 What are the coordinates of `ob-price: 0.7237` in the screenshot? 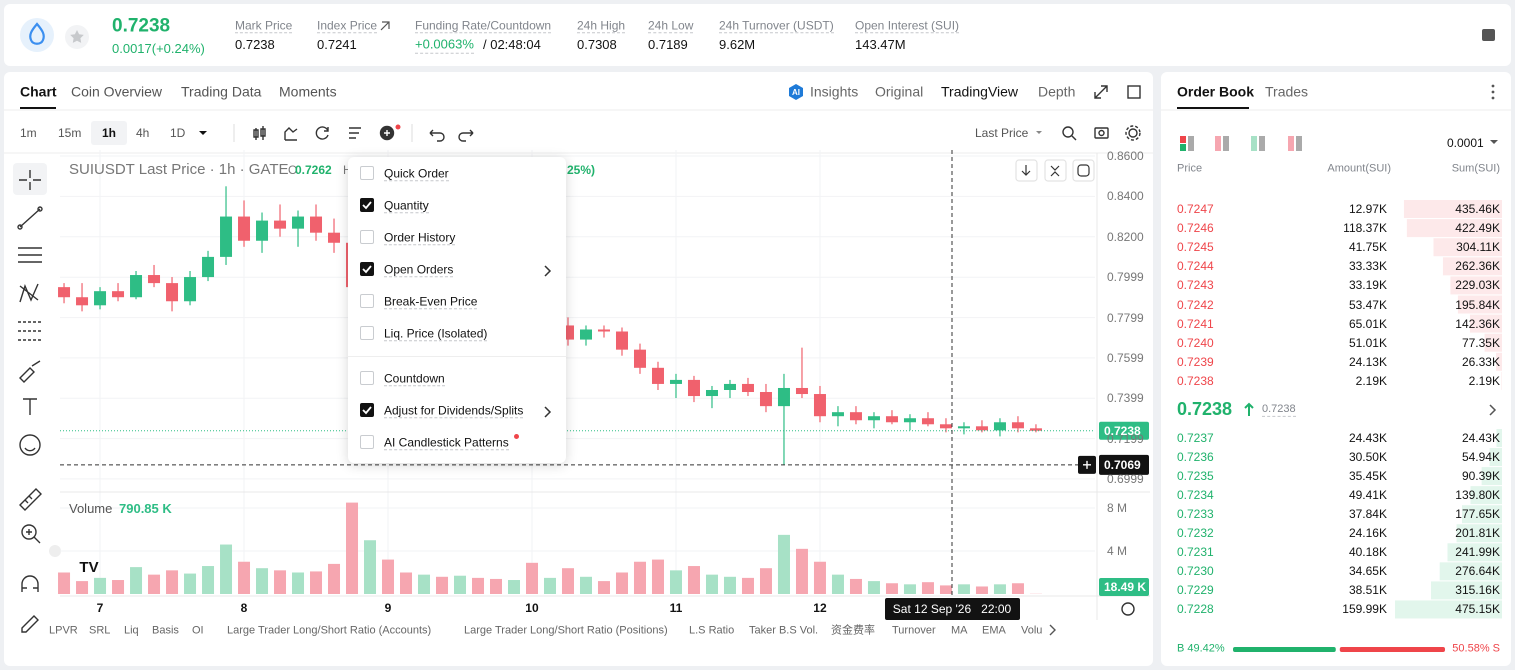 It's located at (1195, 437).